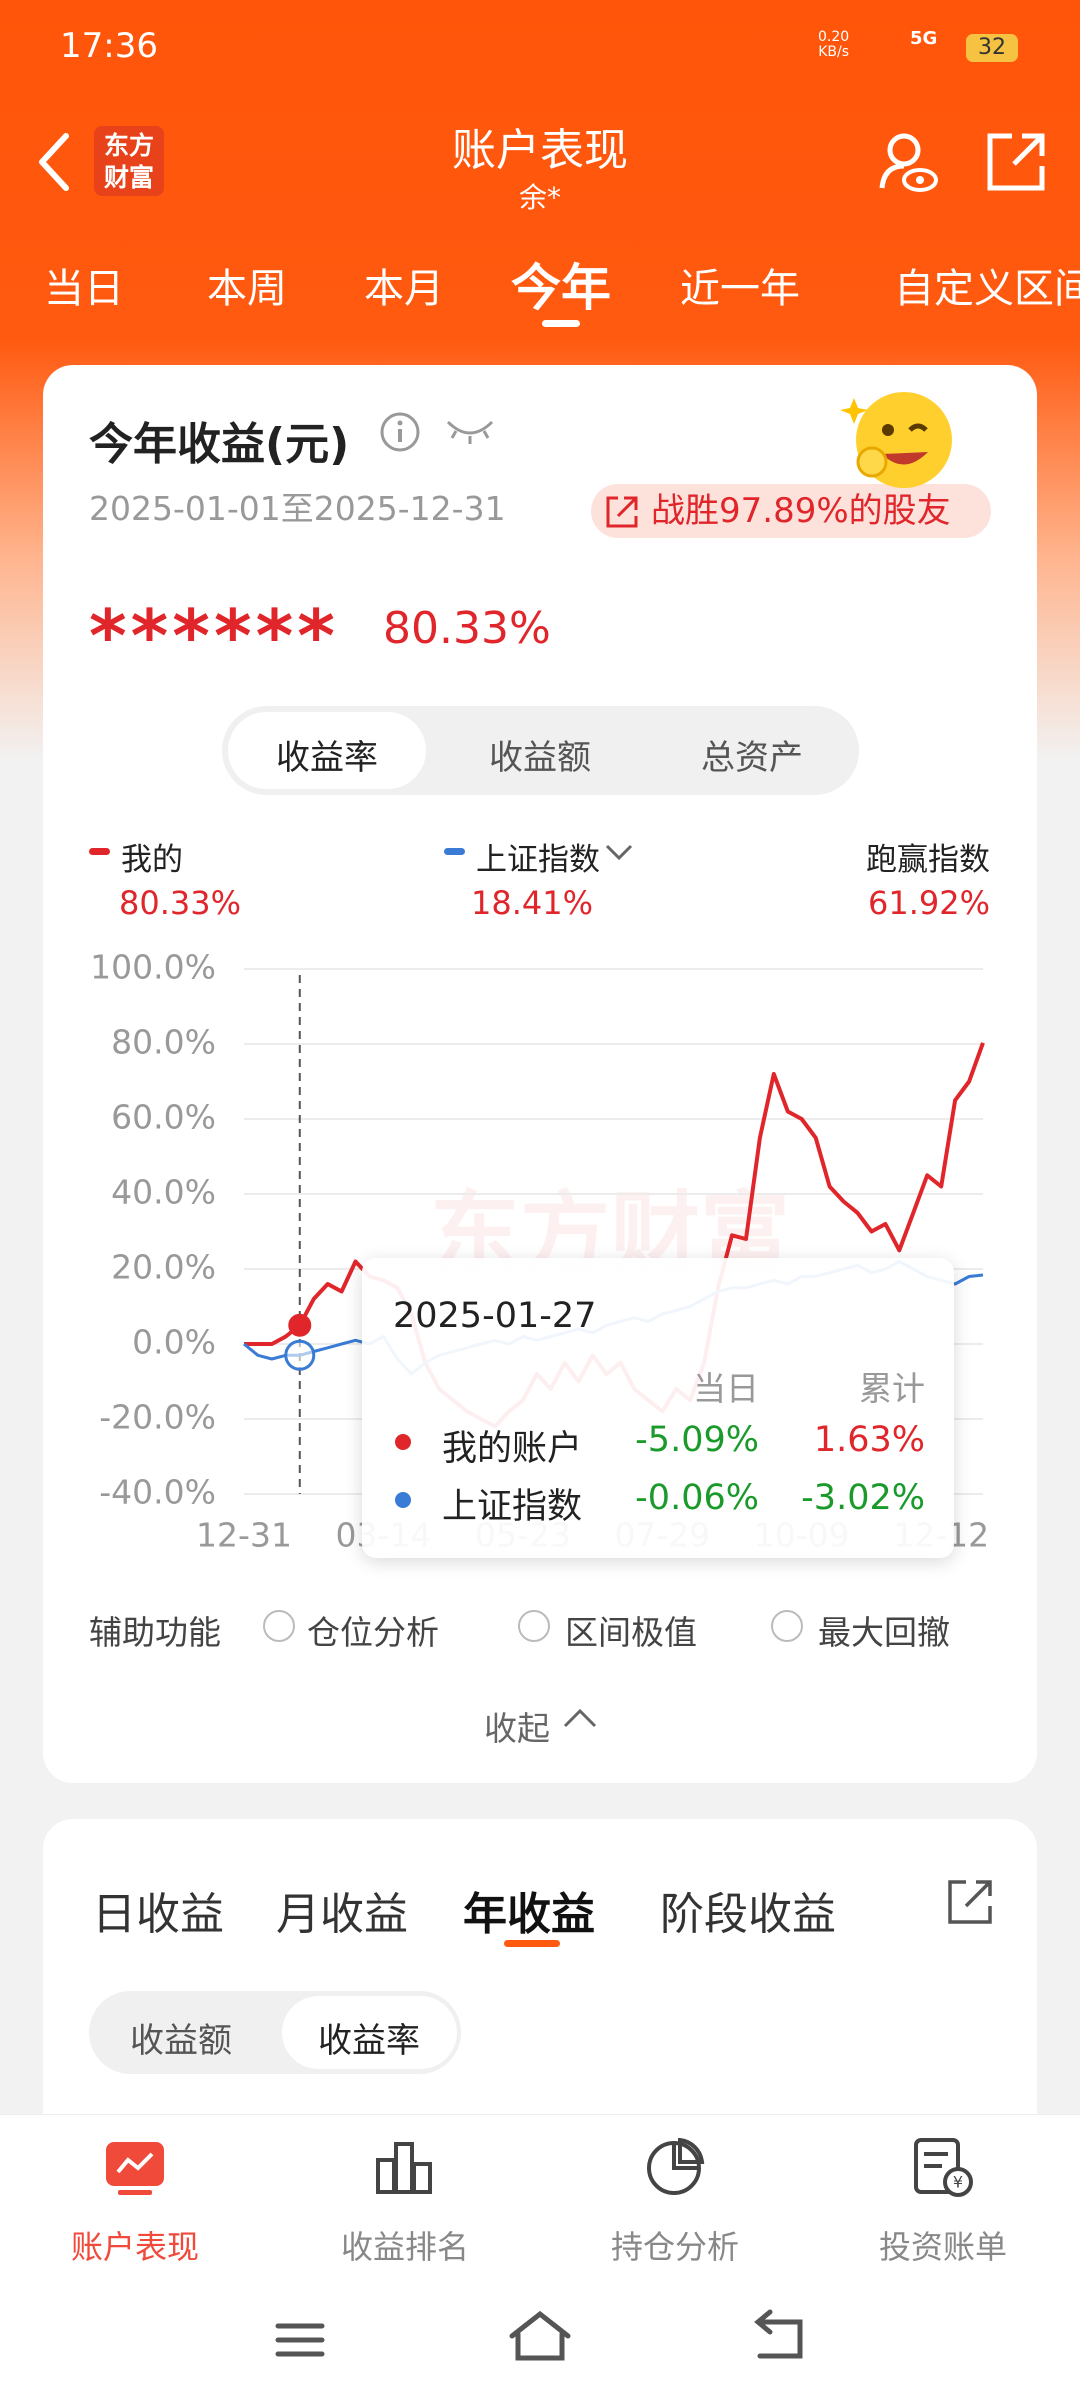 This screenshot has width=1080, height=2404. I want to click on legend-name: 我的, so click(152, 860).